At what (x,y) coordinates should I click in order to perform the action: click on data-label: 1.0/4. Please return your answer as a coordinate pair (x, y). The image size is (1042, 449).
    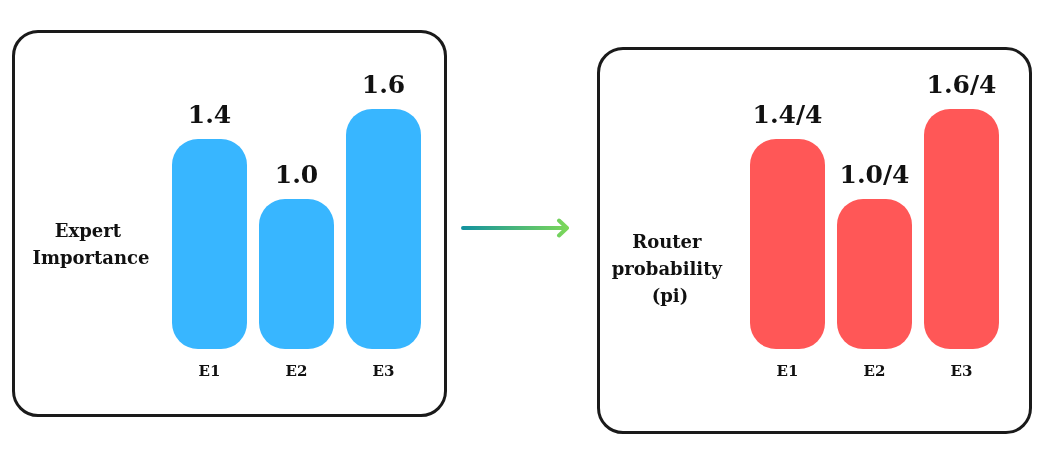
    Looking at the image, I should click on (874, 174).